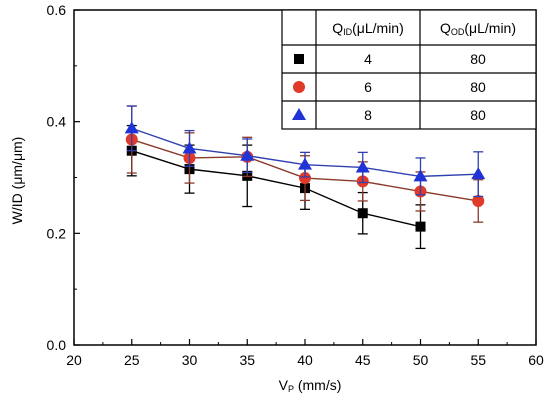 The height and width of the screenshot is (400, 550). What do you see at coordinates (132, 360) in the screenshot?
I see `x-tick-label: 25` at bounding box center [132, 360].